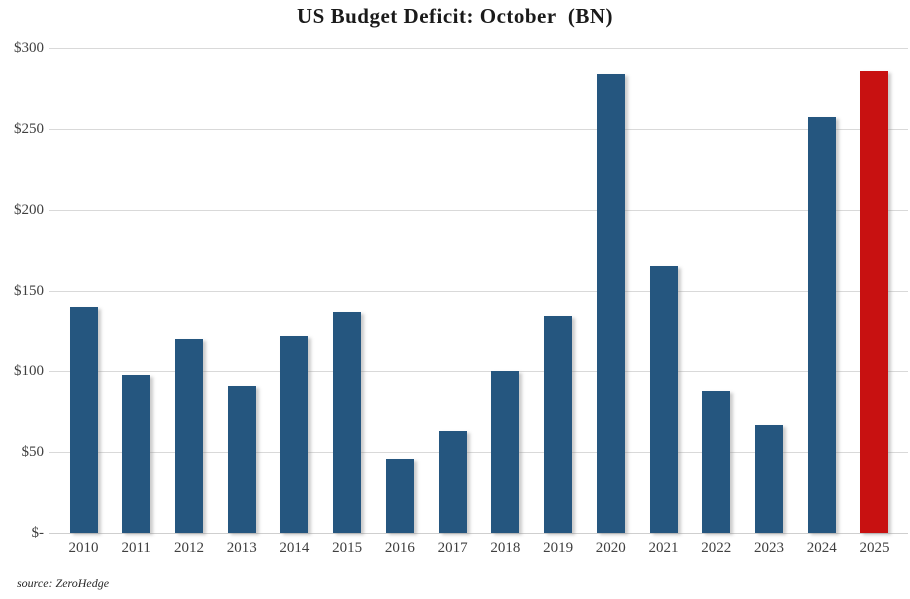  I want to click on bar-2011, so click(136, 453).